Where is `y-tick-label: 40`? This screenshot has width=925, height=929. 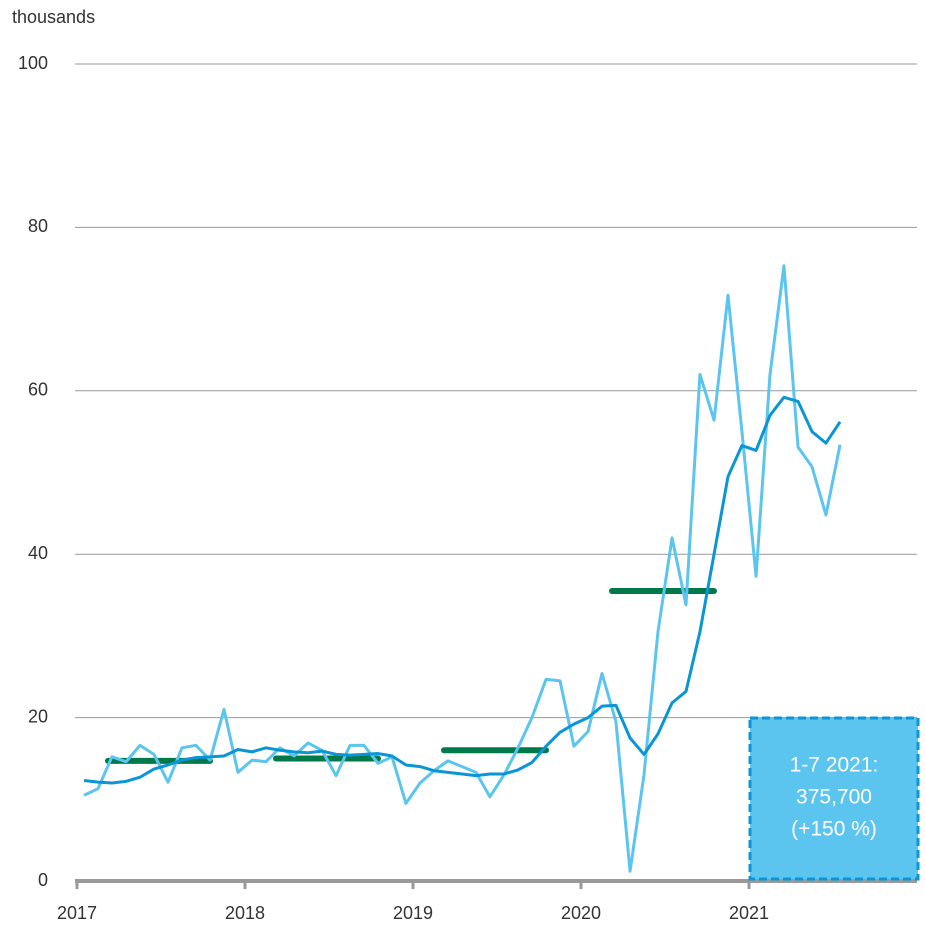 y-tick-label: 40 is located at coordinates (38, 553).